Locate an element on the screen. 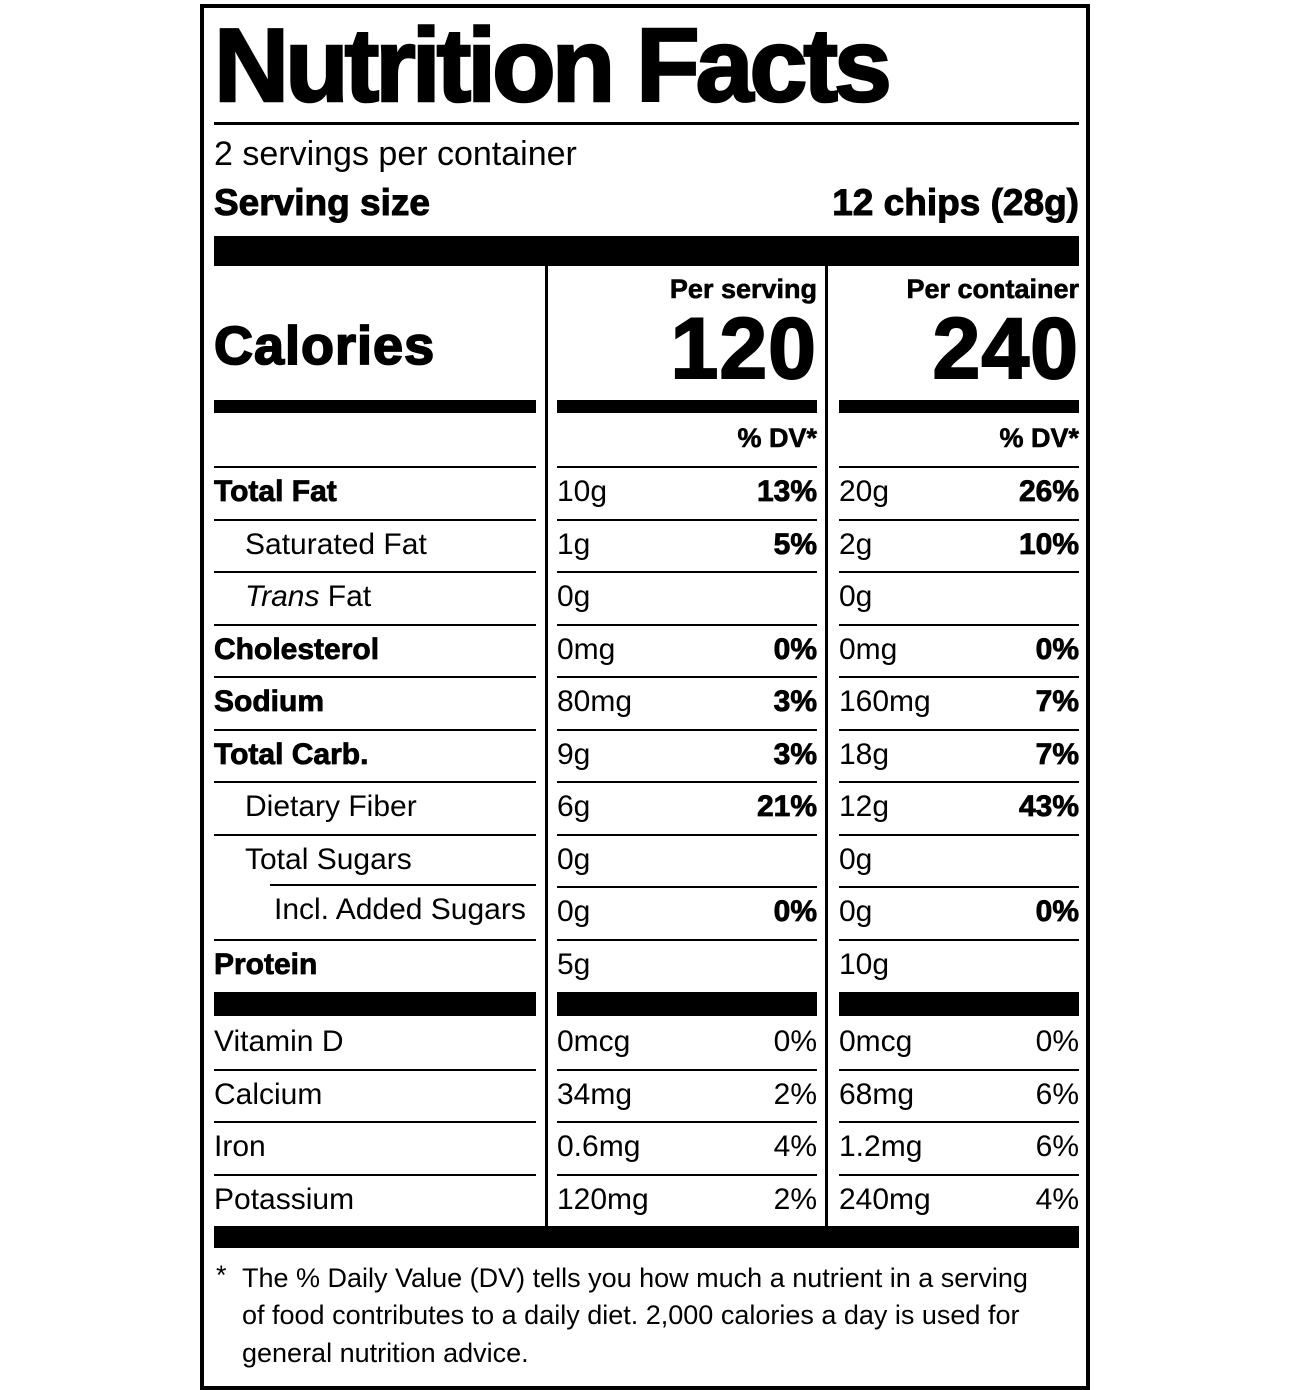 This screenshot has width=1290, height=1390. amount-per-serving: 80mg is located at coordinates (595, 702).